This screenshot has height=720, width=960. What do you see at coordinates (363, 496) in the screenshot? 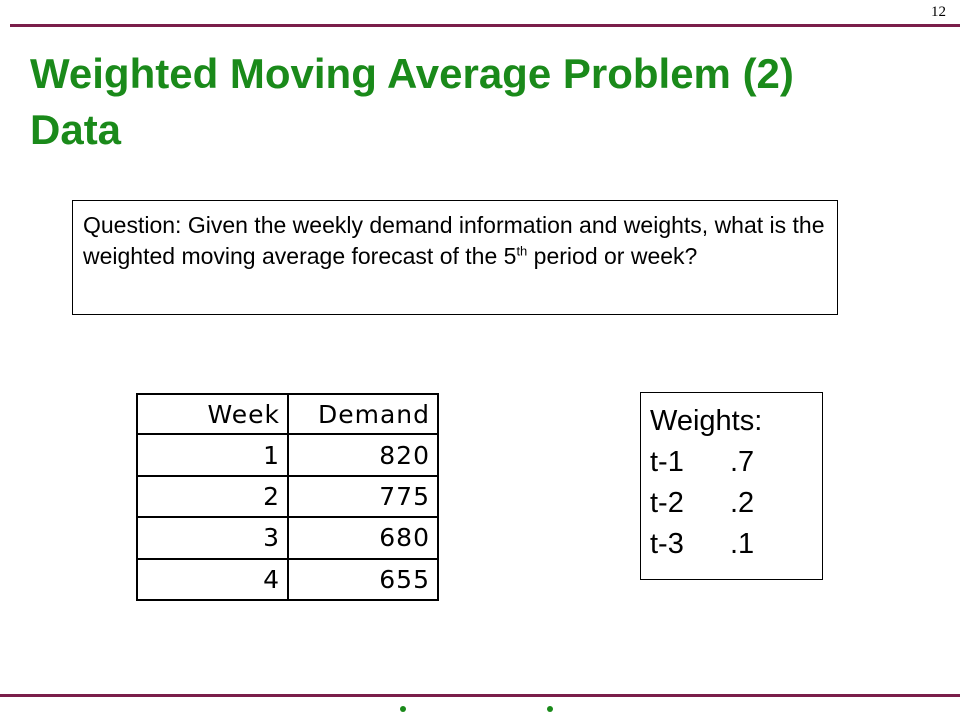
I see `demand-cell: 775` at bounding box center [363, 496].